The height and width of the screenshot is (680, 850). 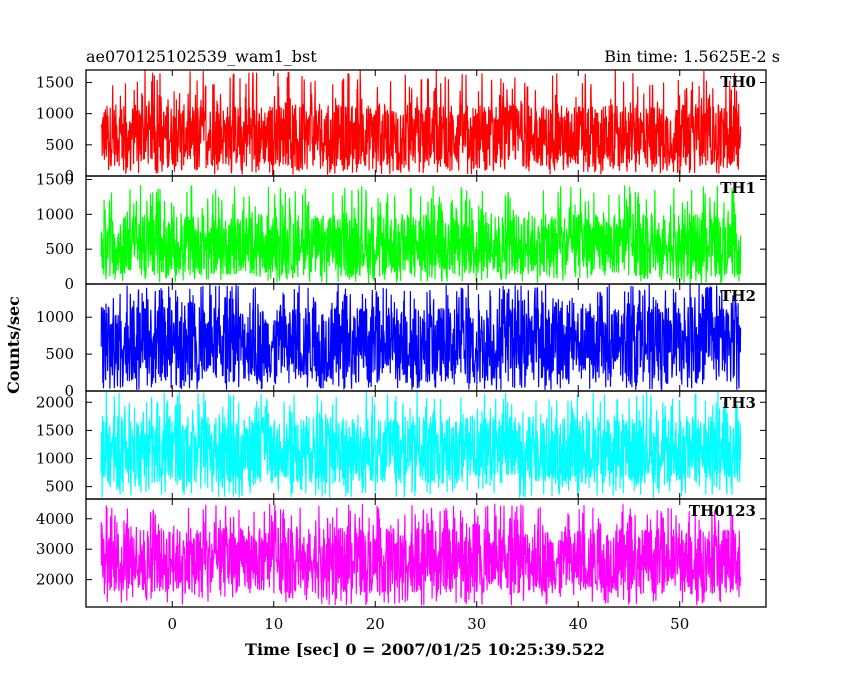 What do you see at coordinates (679, 624) in the screenshot?
I see `x-tick-label: 50` at bounding box center [679, 624].